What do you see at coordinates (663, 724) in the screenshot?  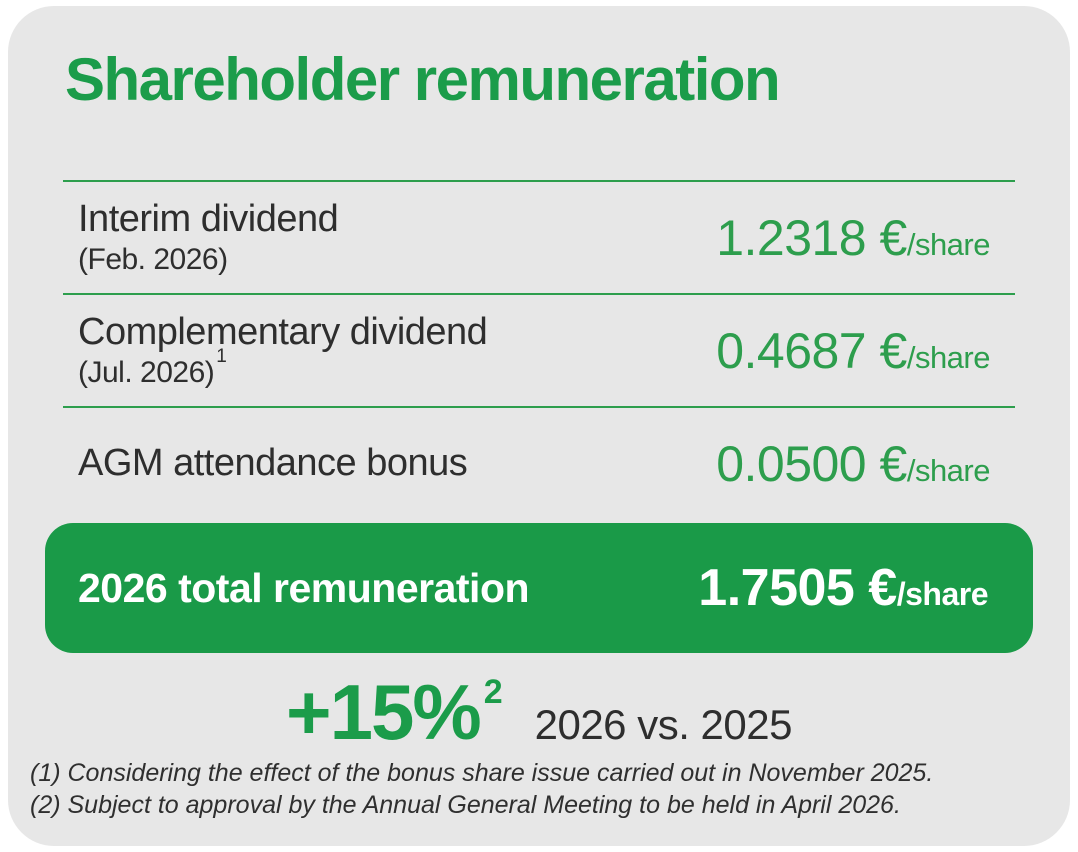 I see `growth-comparison: 2026 vs. 2025` at bounding box center [663, 724].